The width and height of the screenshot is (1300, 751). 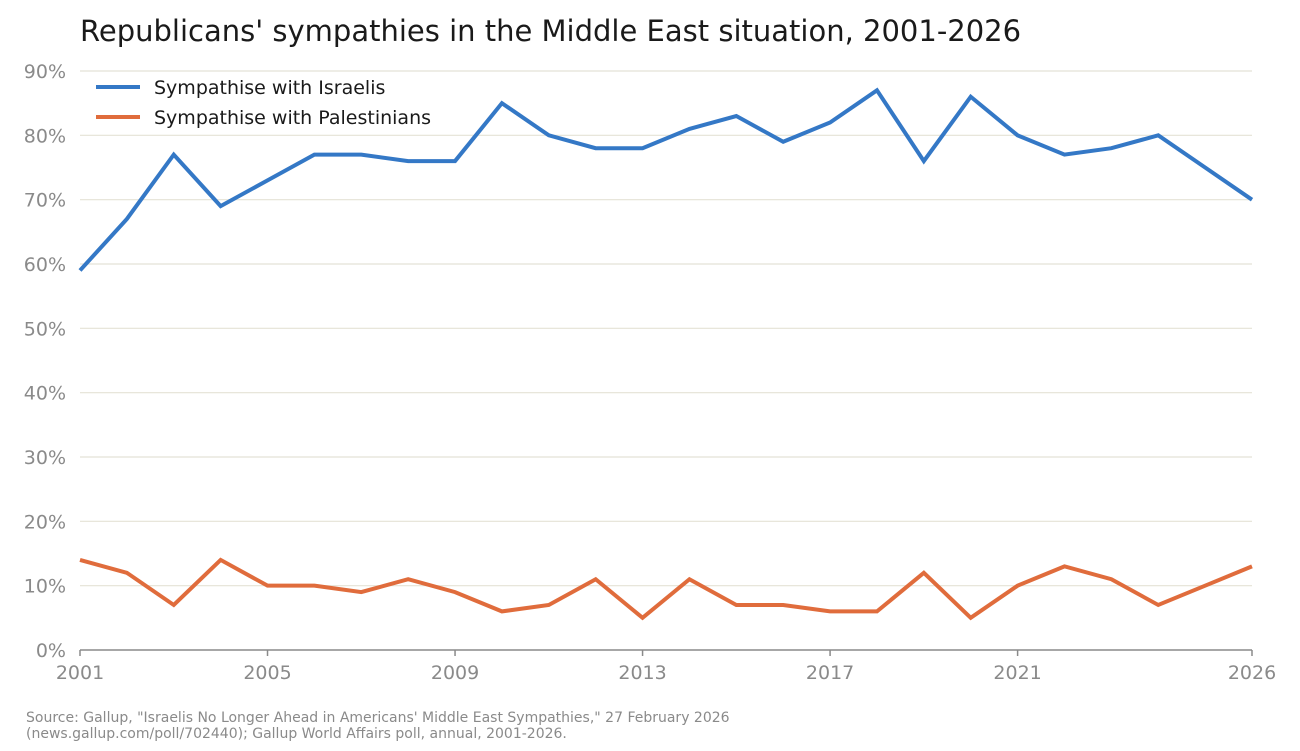 I want to click on y-tick-label: 20%, so click(x=45, y=522).